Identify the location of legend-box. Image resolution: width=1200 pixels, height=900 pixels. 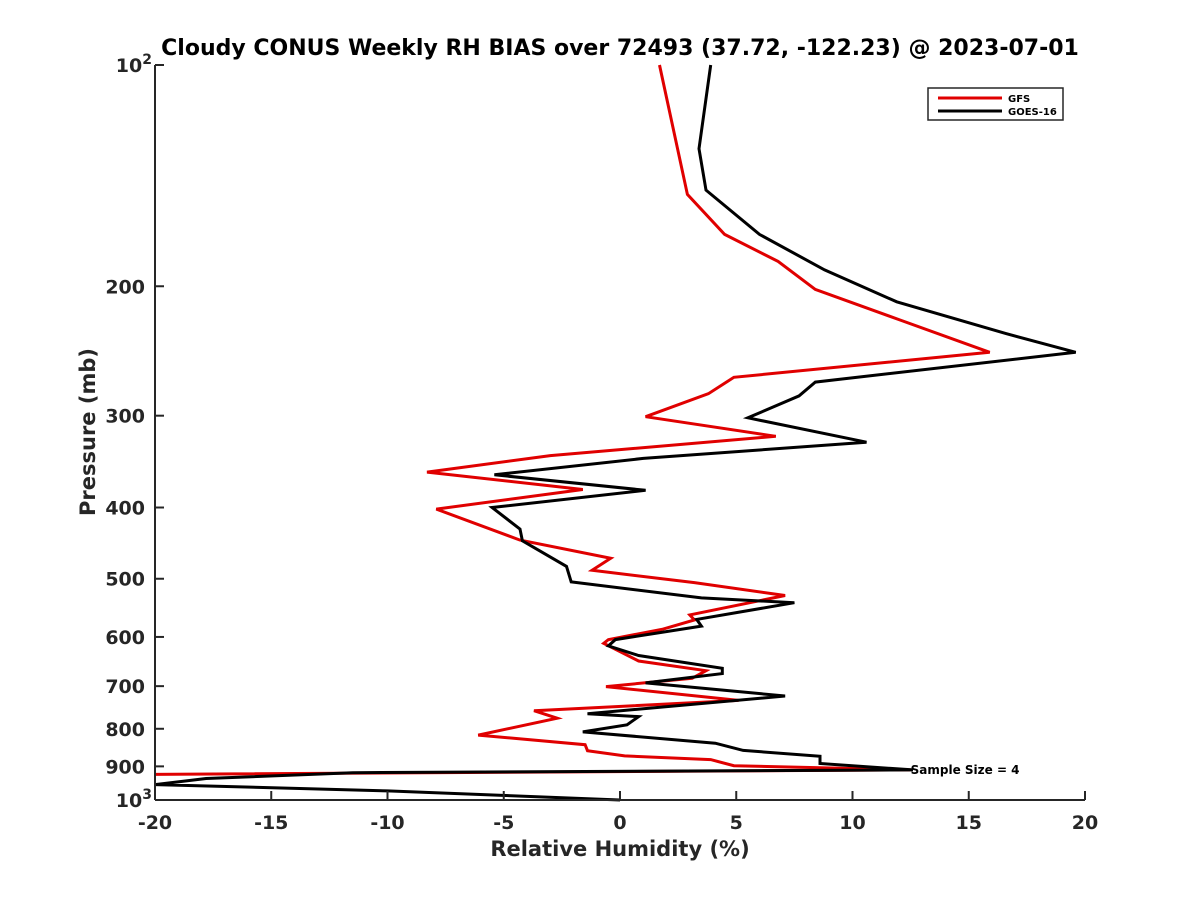
(995, 104).